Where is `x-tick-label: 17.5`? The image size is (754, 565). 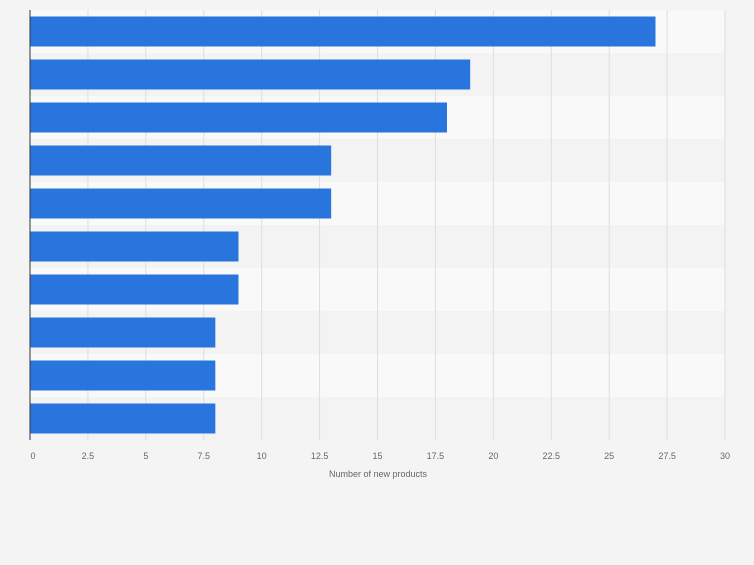
x-tick-label: 17.5 is located at coordinates (436, 456).